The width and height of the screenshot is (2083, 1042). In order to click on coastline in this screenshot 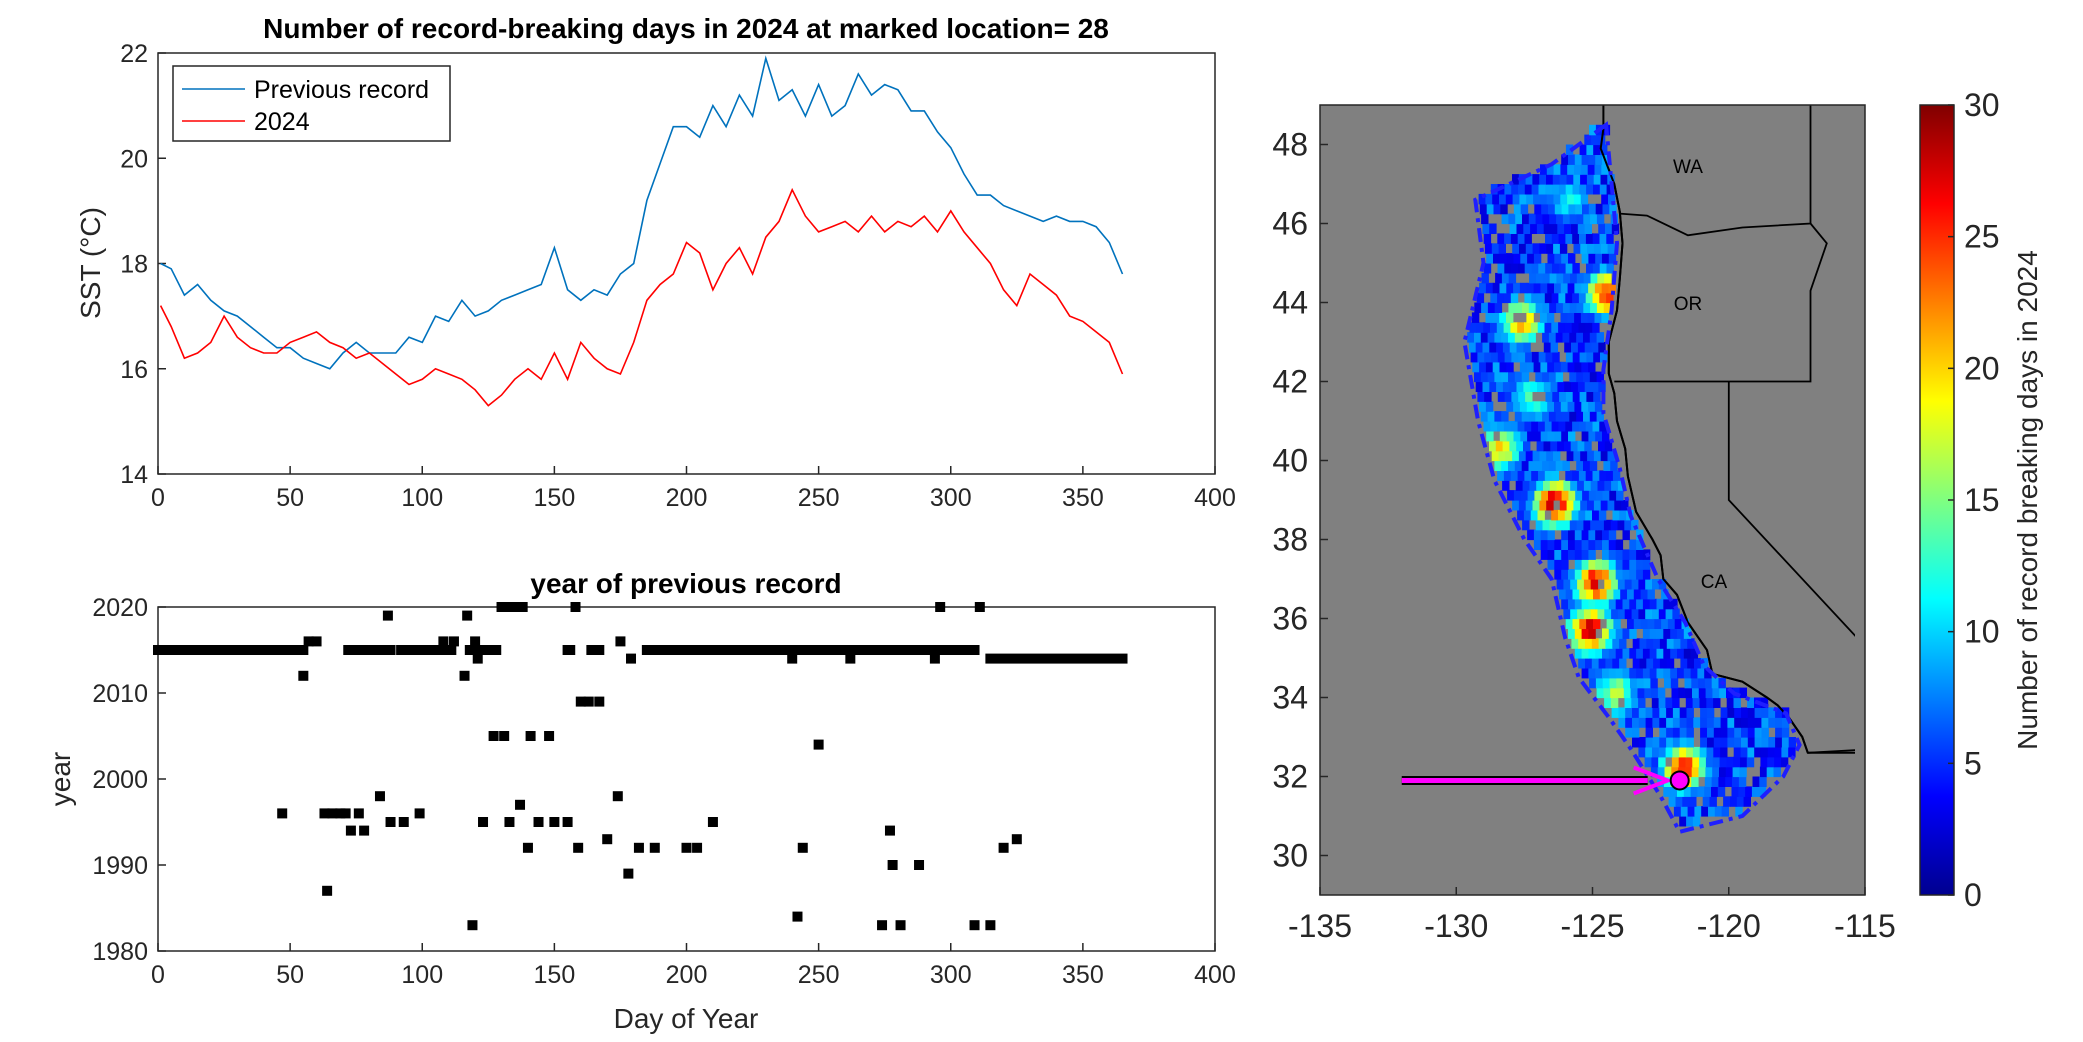, I will do `click(1704, 441)`.